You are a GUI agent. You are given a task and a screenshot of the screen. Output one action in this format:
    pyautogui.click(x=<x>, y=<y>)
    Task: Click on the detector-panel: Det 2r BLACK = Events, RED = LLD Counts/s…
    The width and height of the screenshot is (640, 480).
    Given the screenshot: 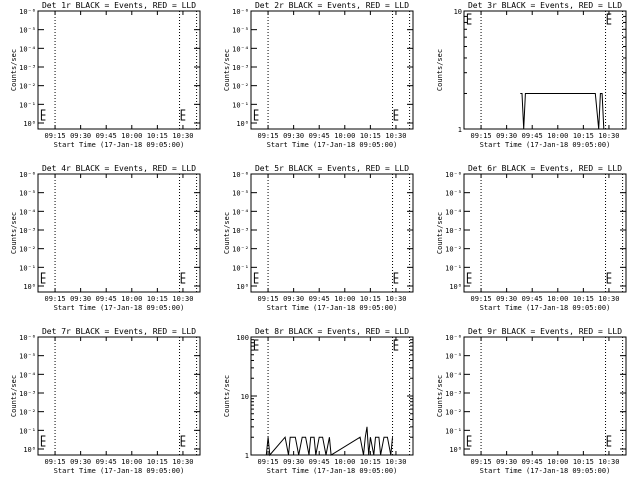 What is the action you would take?
    pyautogui.click(x=318, y=75)
    